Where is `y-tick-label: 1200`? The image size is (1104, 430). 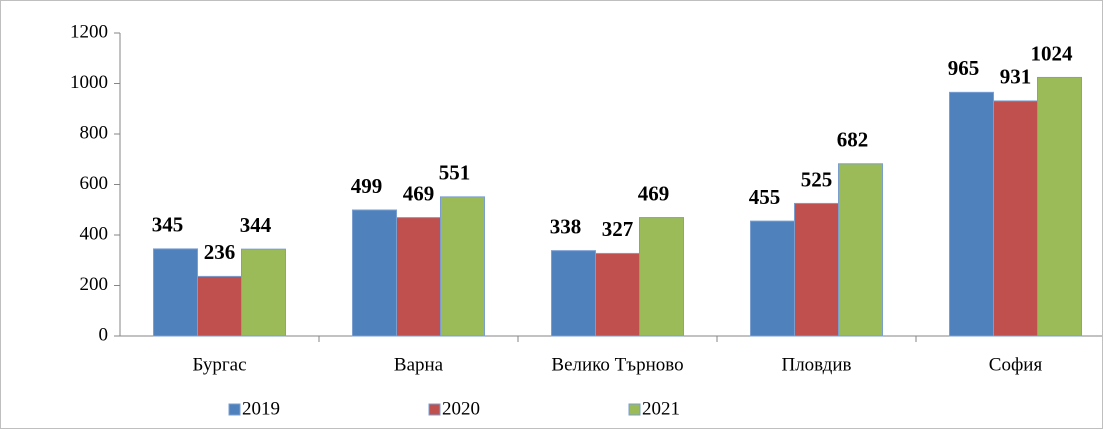
y-tick-label: 1200 is located at coordinates (89, 31).